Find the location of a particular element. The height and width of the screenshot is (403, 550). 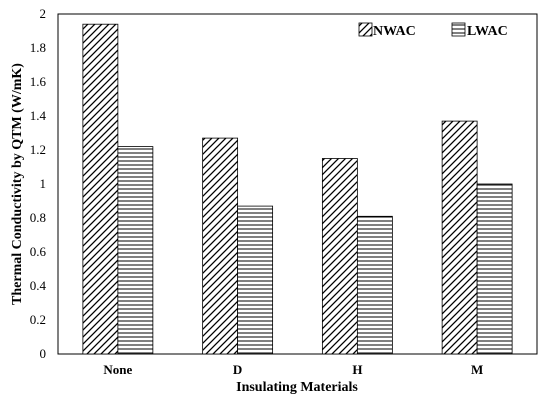

bar-nwac-h is located at coordinates (339, 256).